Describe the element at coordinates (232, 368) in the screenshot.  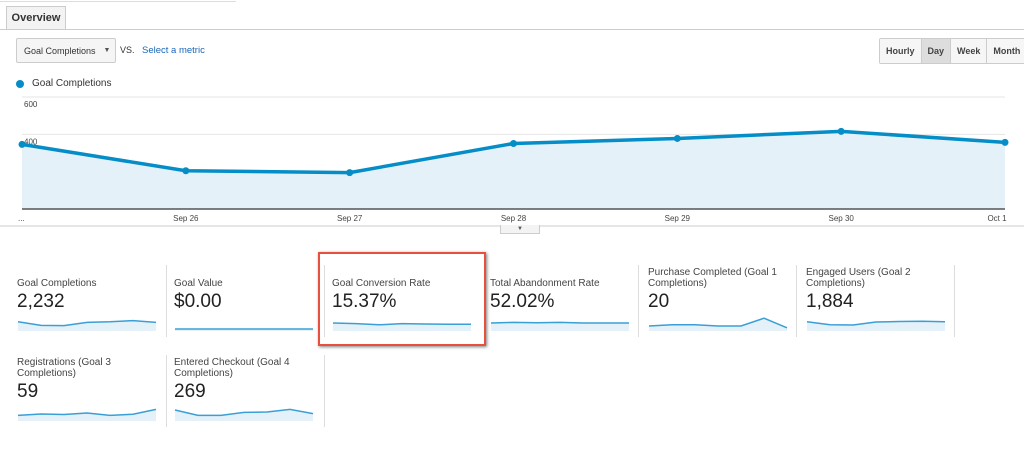
I see `scorecard-title: Entered Checkout (Goal 4 Completions)` at that location.